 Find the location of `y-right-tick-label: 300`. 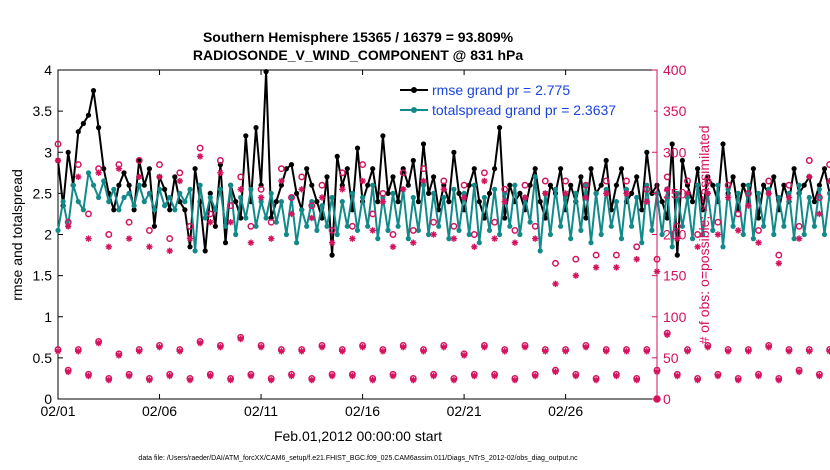

y-right-tick-label: 300 is located at coordinates (675, 152).